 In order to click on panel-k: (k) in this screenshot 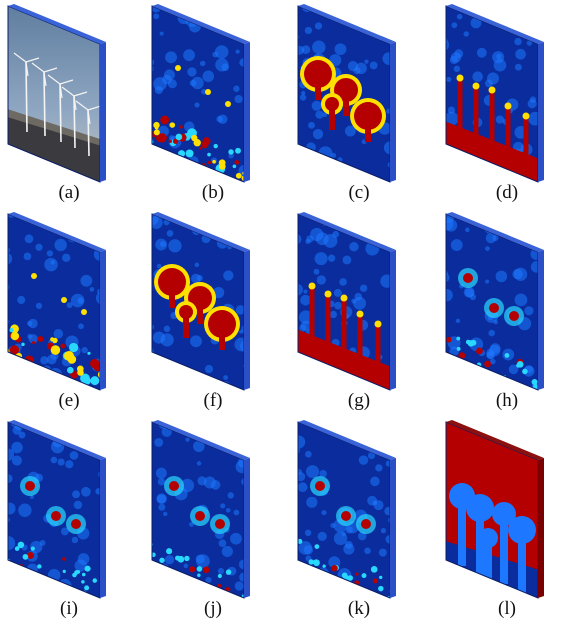, I will do `click(359, 524)`.